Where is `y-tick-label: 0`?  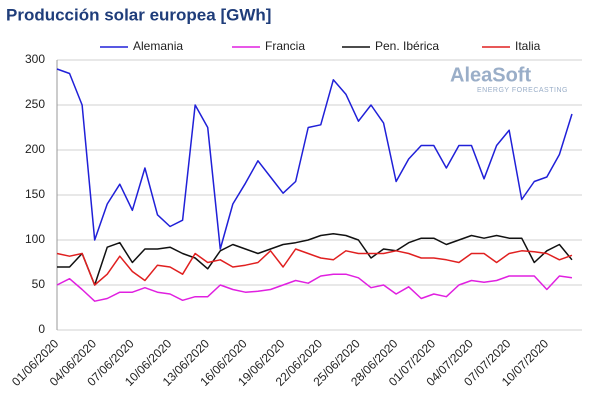 y-tick-label: 0 is located at coordinates (41, 329).